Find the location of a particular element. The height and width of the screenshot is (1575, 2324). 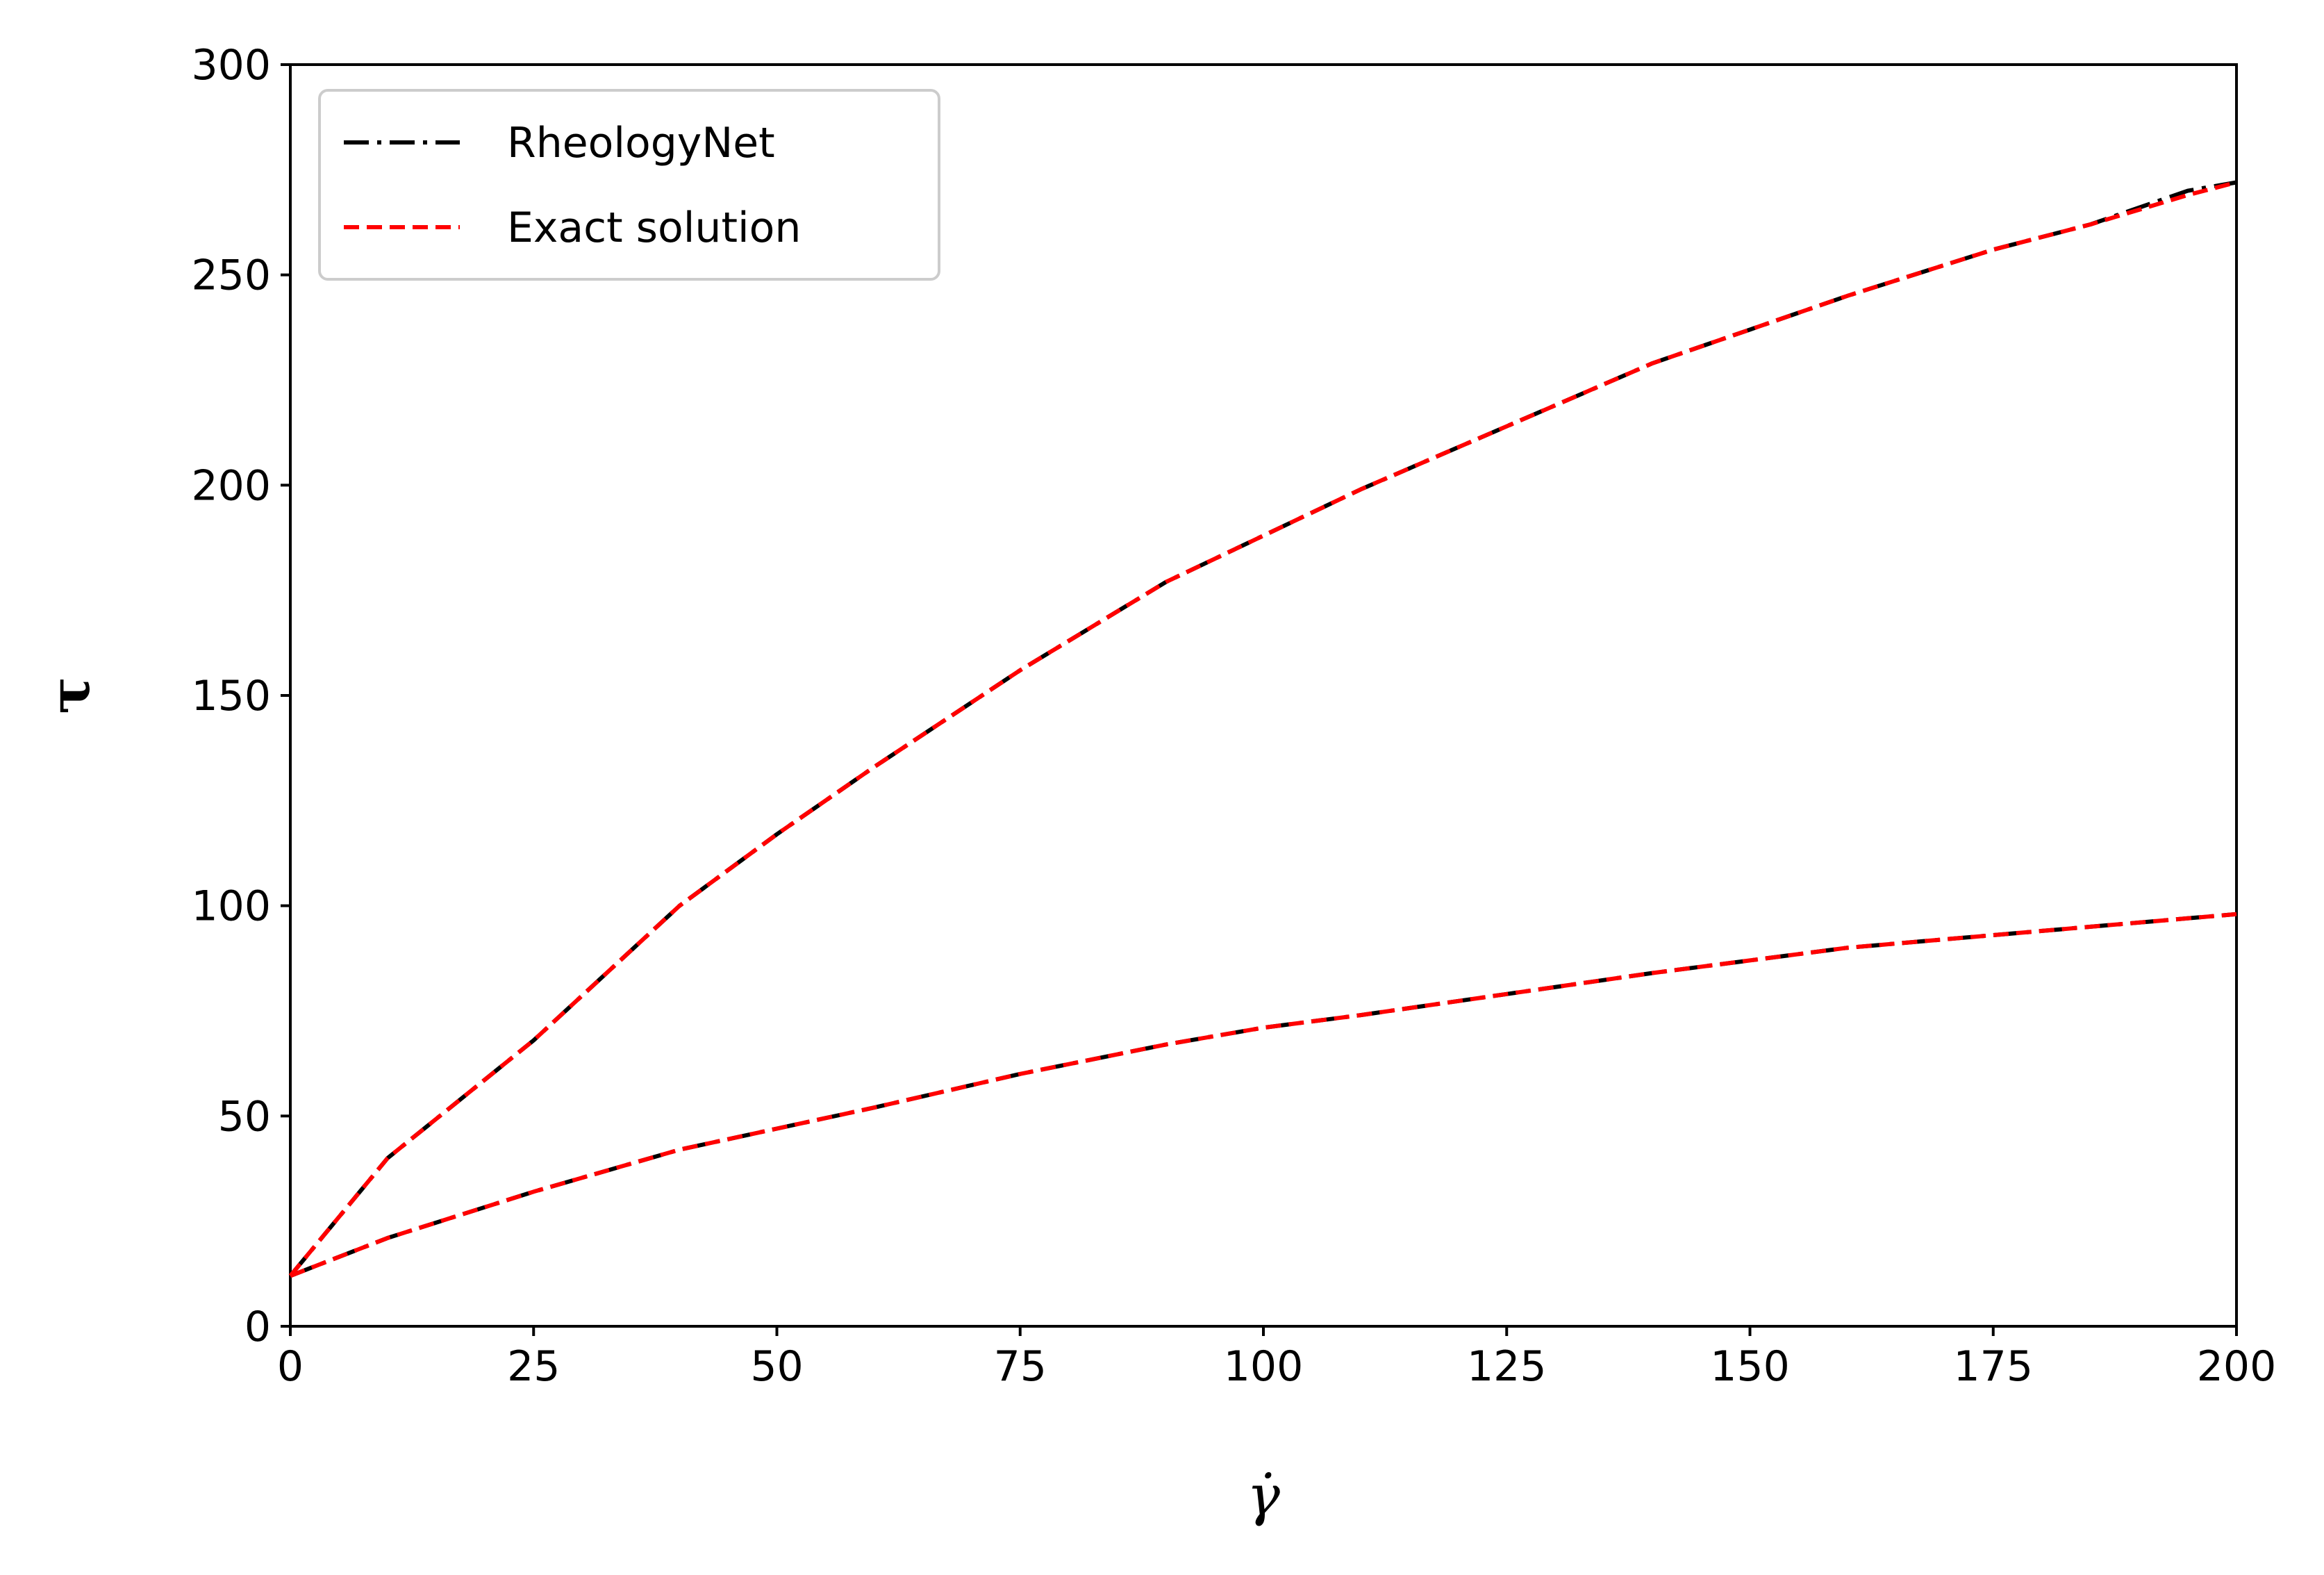

y-tick-label: 200 is located at coordinates (231, 485).